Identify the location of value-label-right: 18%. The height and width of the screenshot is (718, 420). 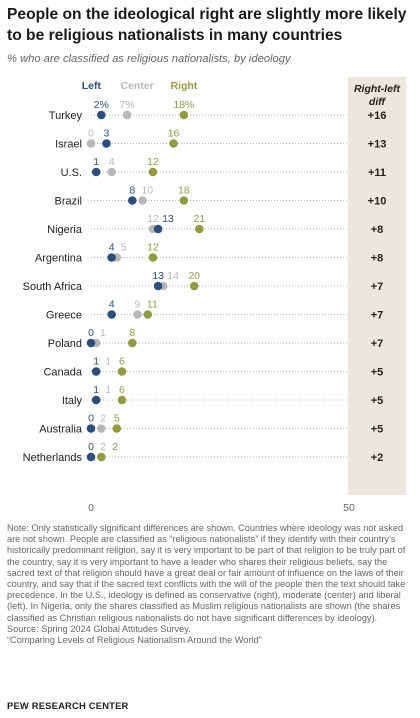
(183, 105).